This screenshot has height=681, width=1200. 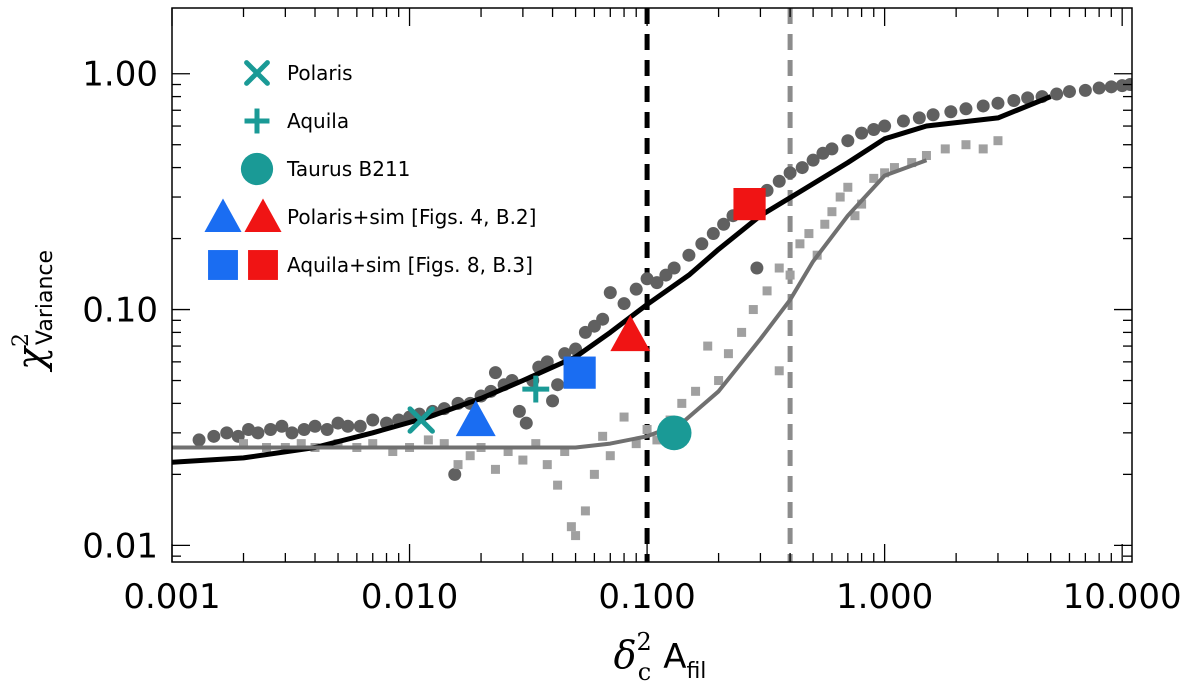 I want to click on x-tick-label-1: 0.010, so click(x=409, y=597).